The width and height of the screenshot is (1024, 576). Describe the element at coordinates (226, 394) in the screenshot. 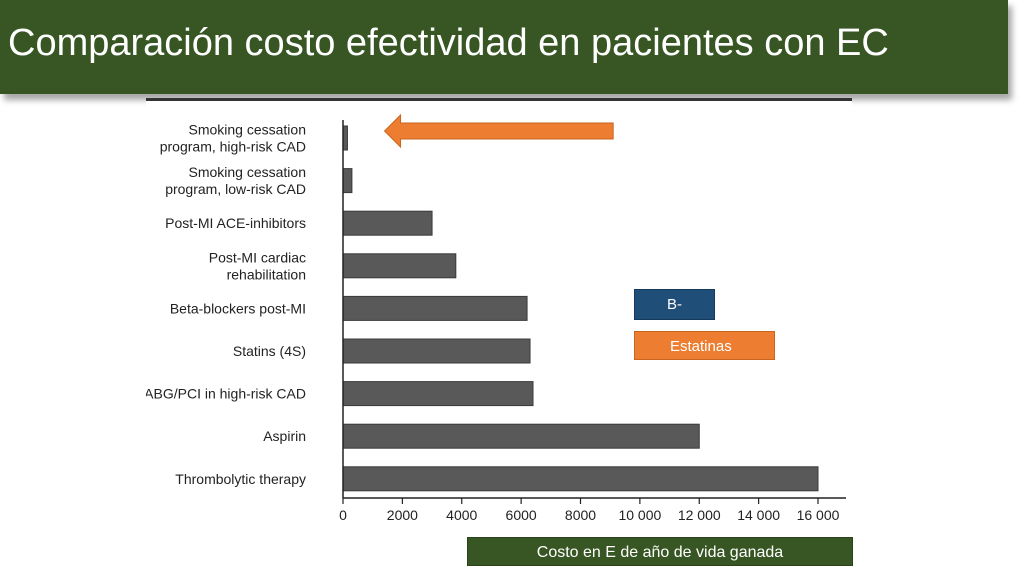

I see `category-label: CABG/PCI in high-risk CAD` at that location.